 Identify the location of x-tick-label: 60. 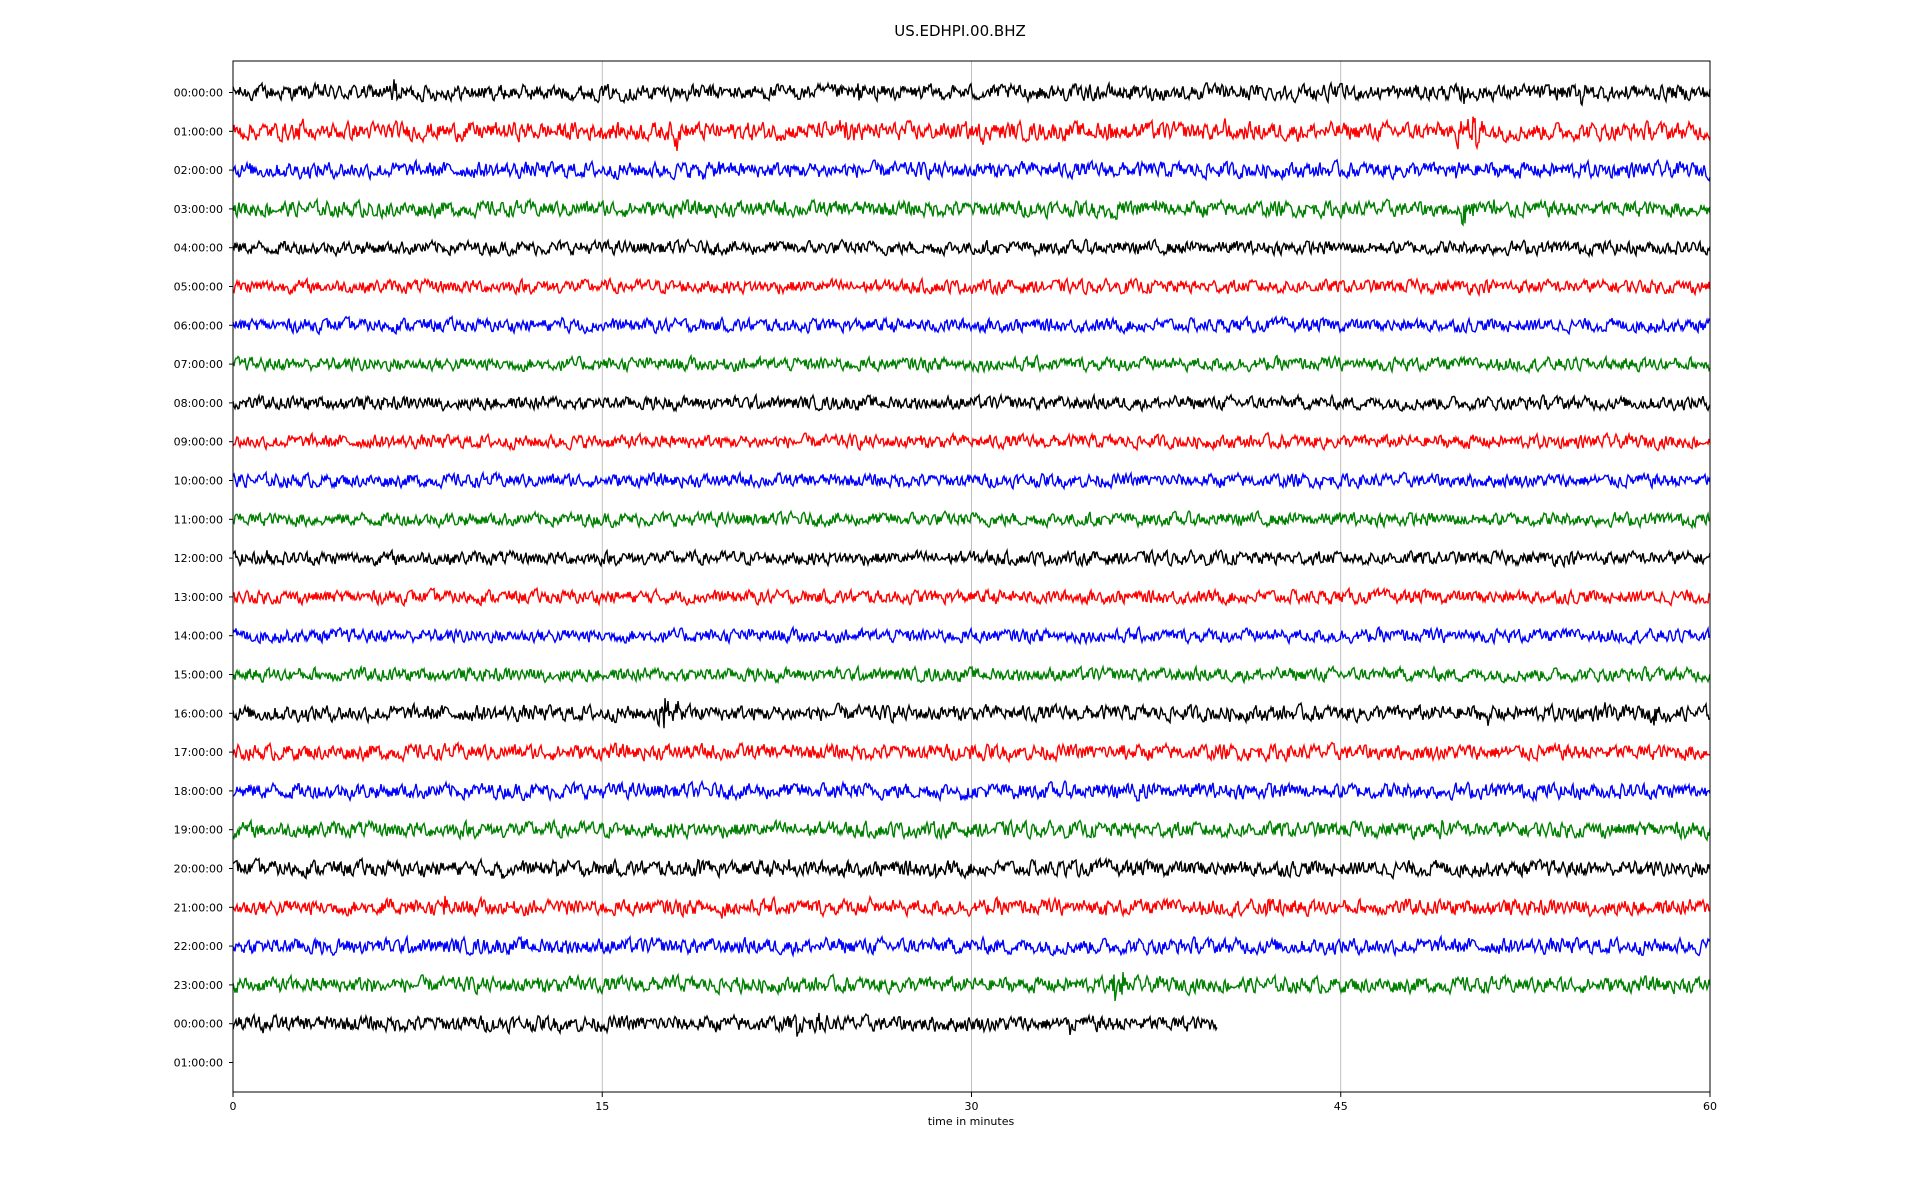
(1710, 1106).